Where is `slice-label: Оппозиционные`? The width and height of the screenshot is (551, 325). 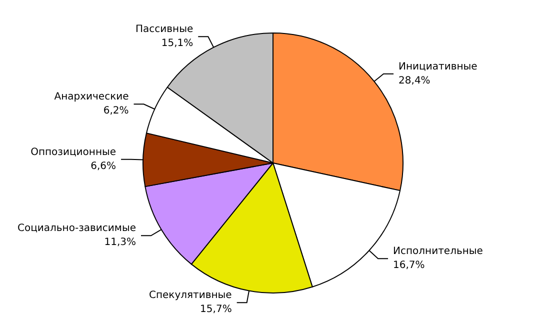
slice-label: Оппозиционные is located at coordinates (73, 152).